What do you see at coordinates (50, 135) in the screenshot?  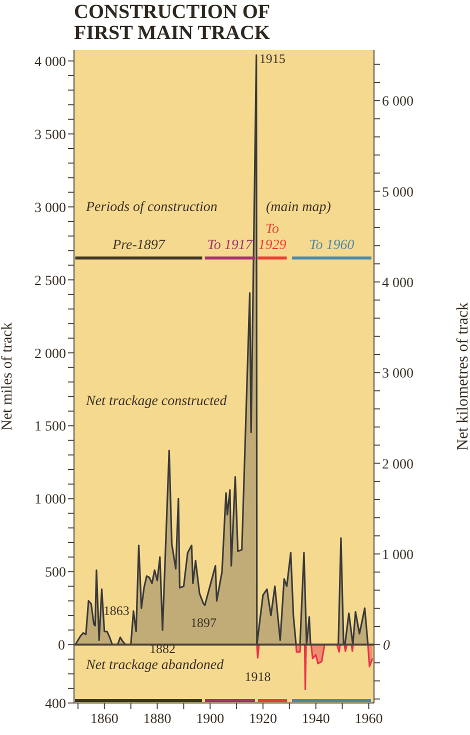 I see `y-tick-label: 3 500` at bounding box center [50, 135].